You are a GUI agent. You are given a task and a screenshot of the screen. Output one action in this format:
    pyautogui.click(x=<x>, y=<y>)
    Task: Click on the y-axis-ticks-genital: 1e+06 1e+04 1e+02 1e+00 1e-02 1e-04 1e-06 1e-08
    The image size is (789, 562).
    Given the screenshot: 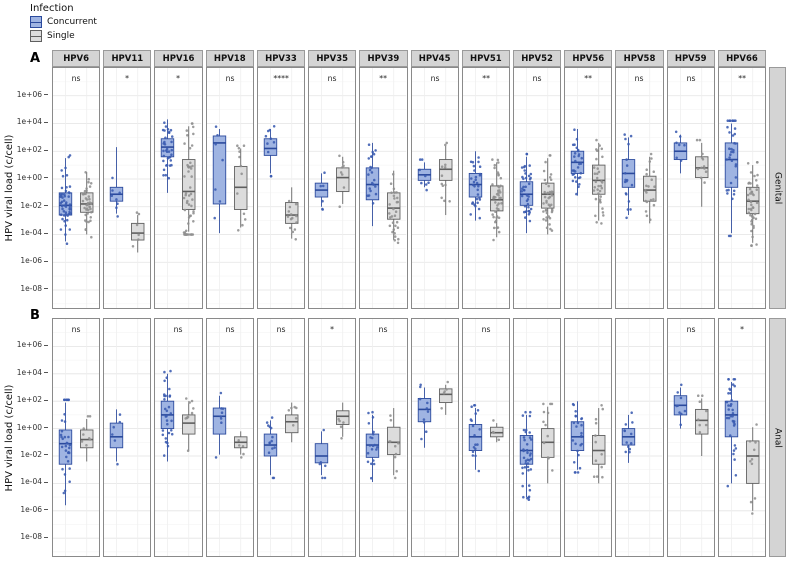 What is the action you would take?
    pyautogui.click(x=25, y=188)
    